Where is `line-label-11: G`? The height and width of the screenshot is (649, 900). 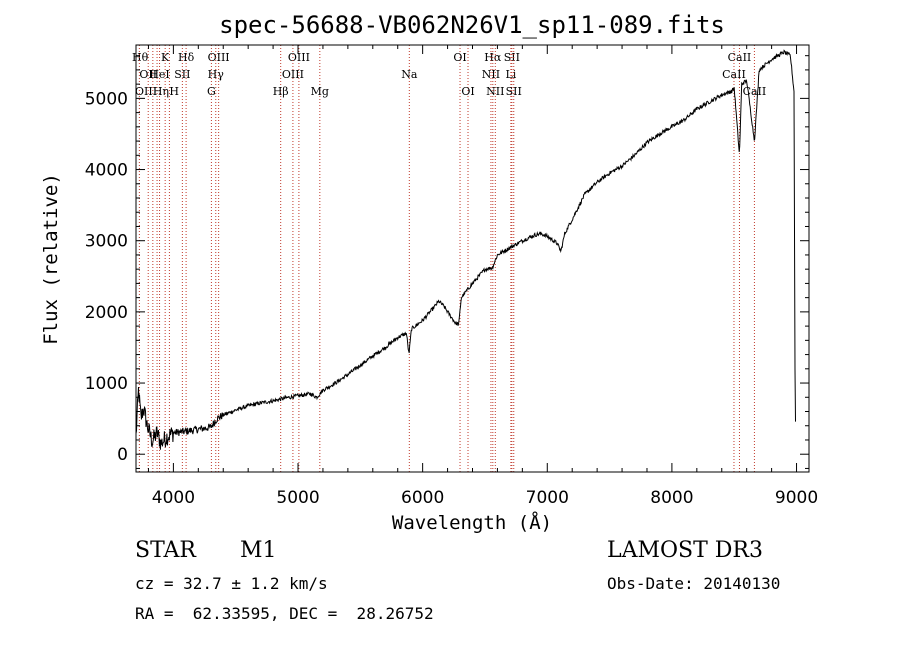
line-label-11: G is located at coordinates (211, 91).